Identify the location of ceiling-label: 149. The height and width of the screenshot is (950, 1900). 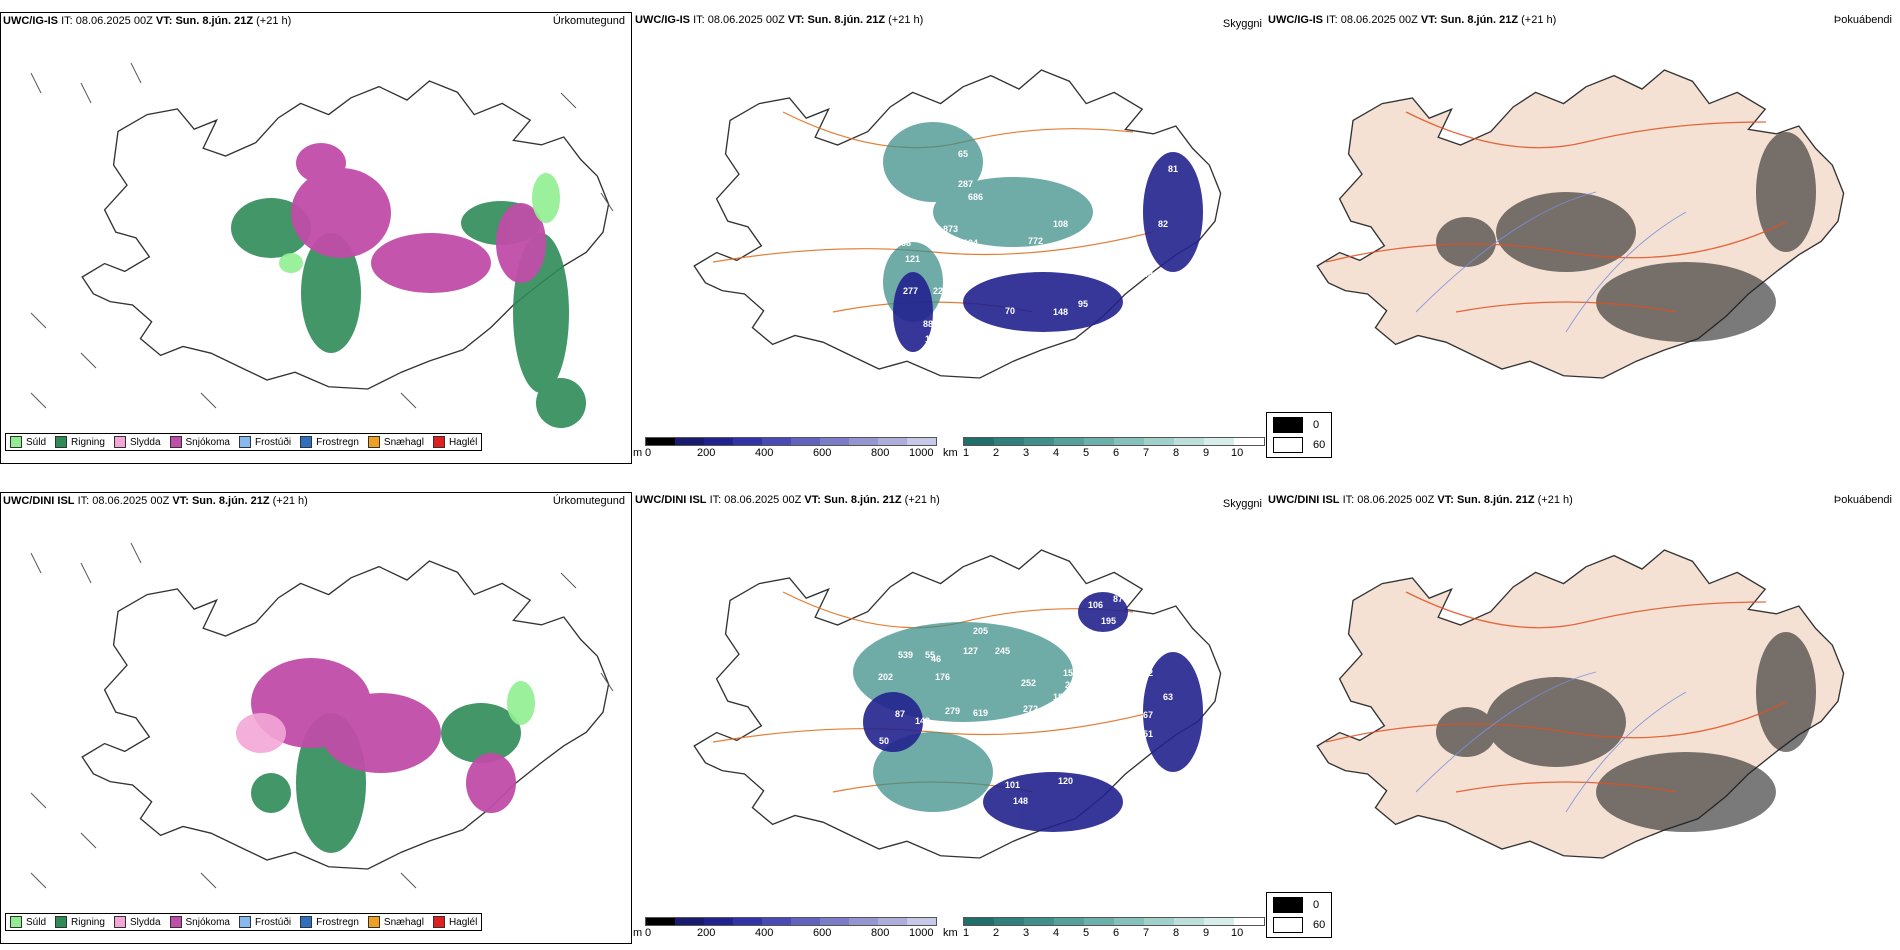
(922, 721).